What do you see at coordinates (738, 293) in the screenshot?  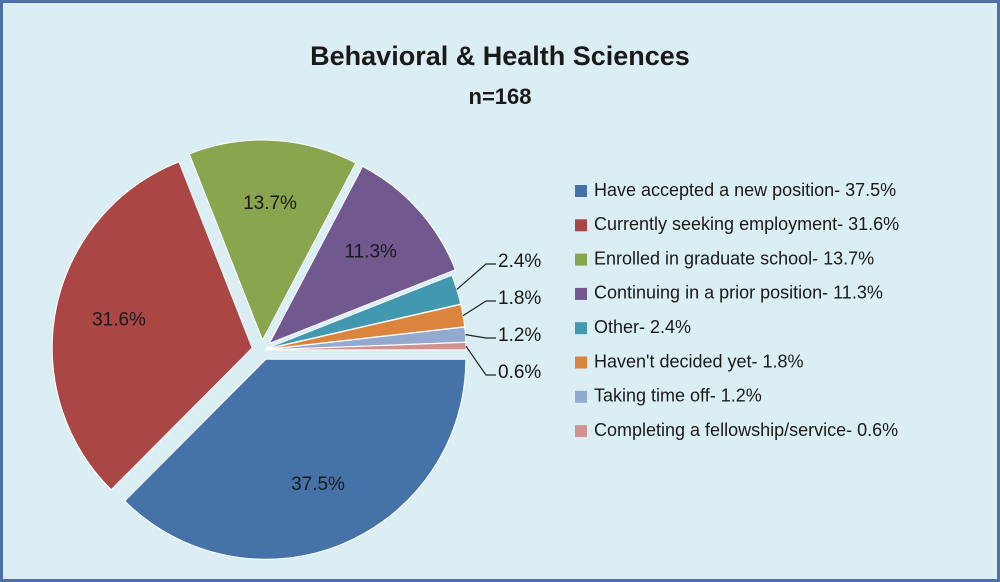 I see `legend-label: Continuing in a prior position- 11.3%` at bounding box center [738, 293].